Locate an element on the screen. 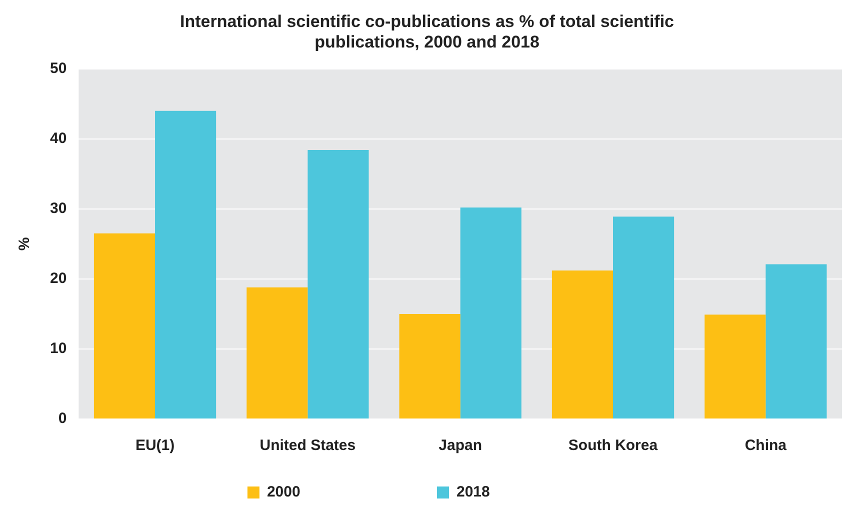 This screenshot has width=854, height=518. y-axis-title: % is located at coordinates (25, 244).